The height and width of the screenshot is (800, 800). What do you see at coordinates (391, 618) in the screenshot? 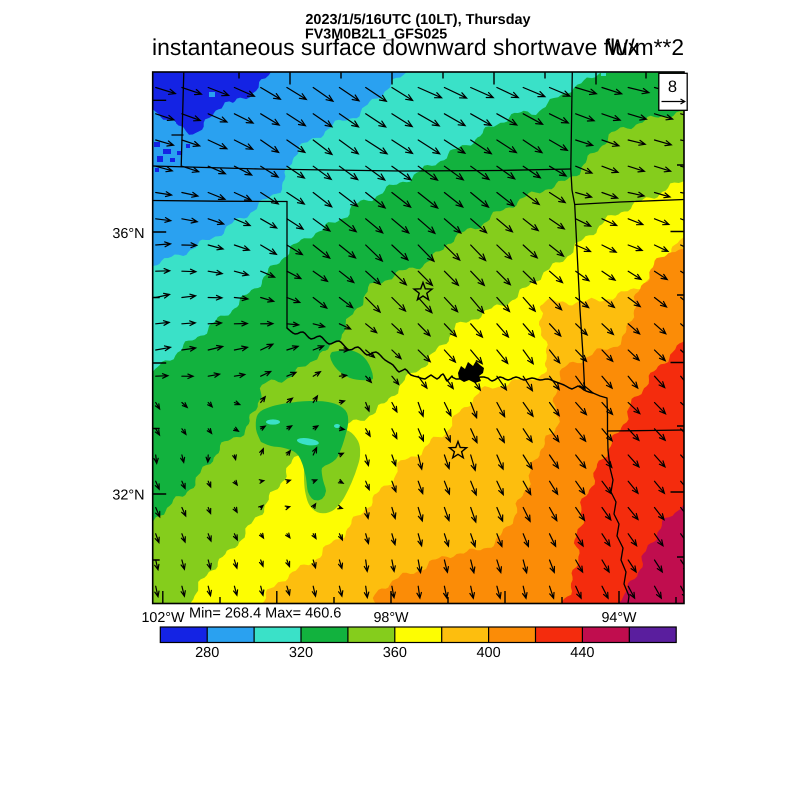
I see `svg-text: 98°W` at bounding box center [391, 618].